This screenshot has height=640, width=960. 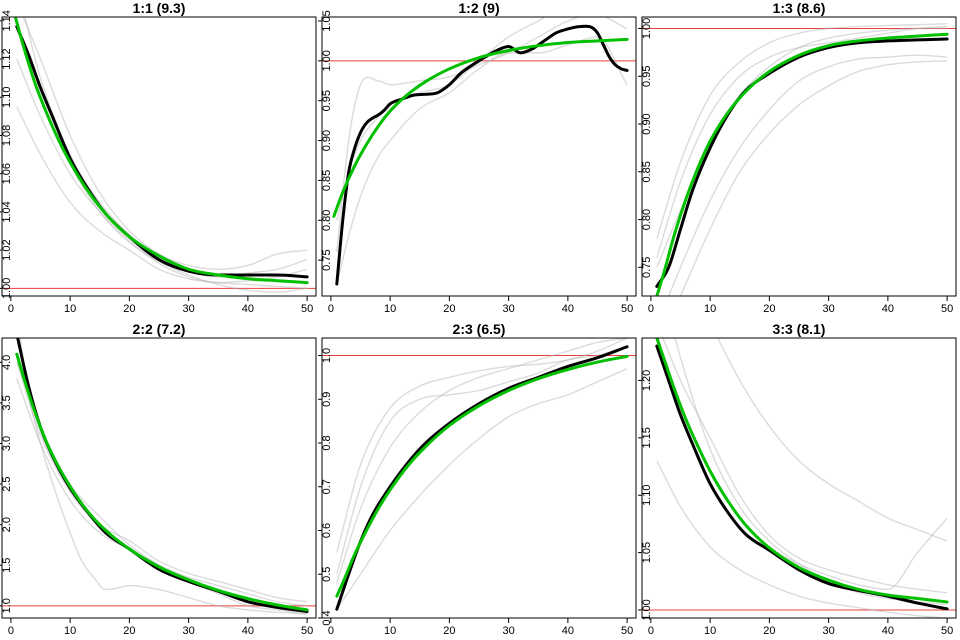 What do you see at coordinates (479, 329) in the screenshot?
I see `panel-title: 2:3 (6.5)` at bounding box center [479, 329].